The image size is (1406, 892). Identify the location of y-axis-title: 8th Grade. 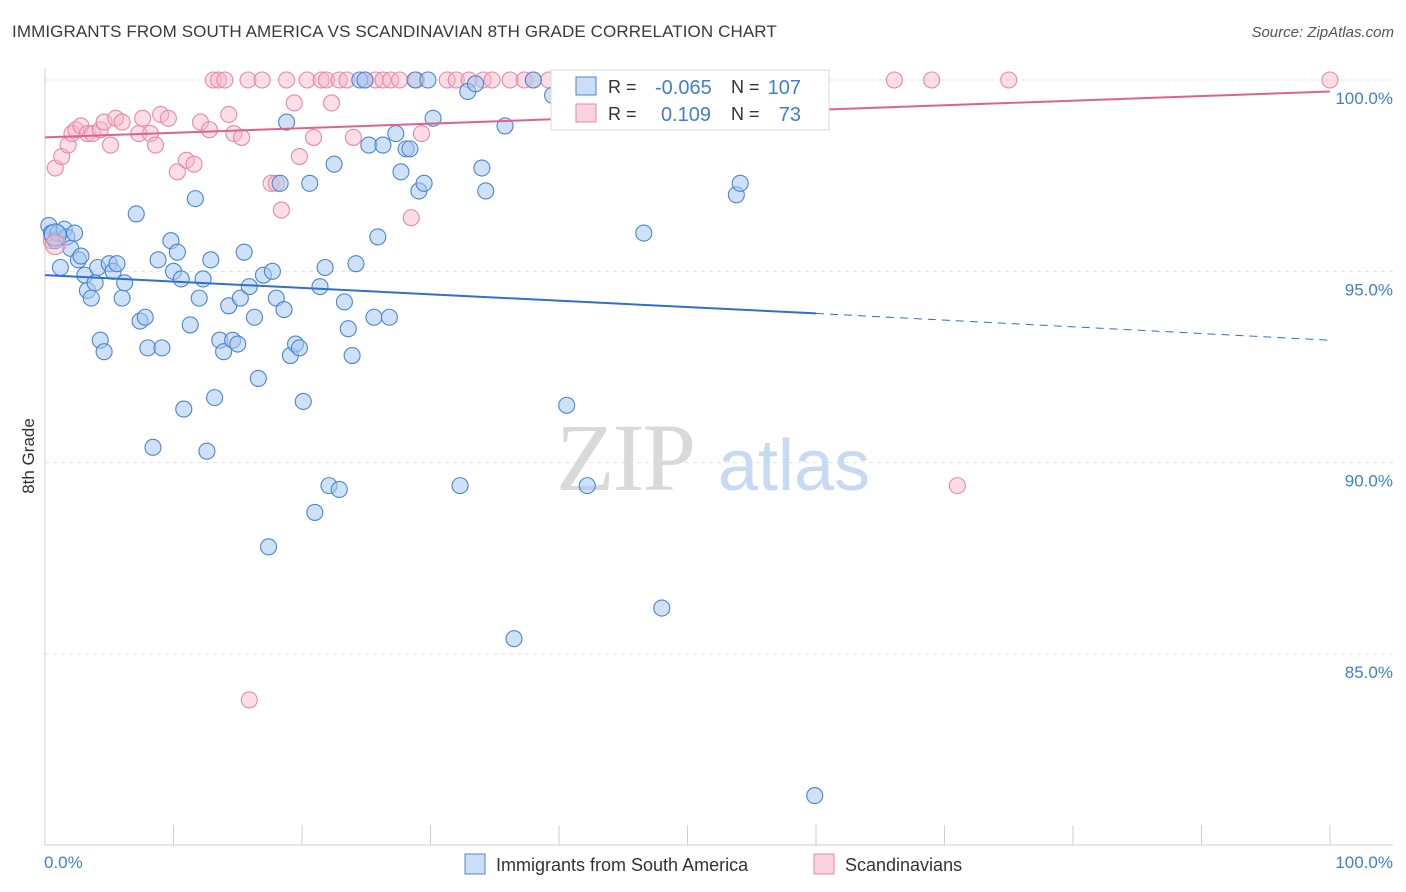
(28, 456).